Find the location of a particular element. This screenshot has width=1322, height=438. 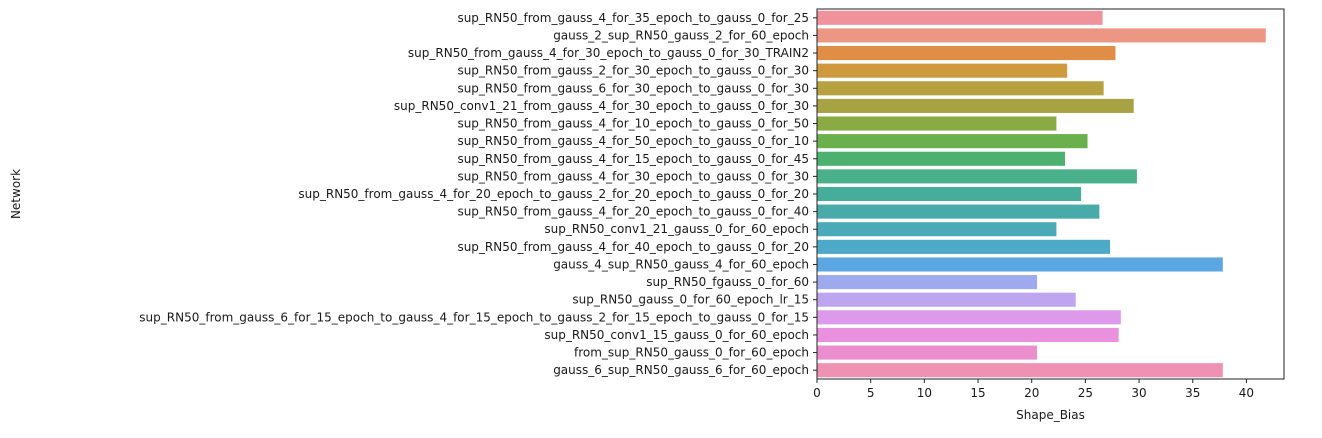

x-axis-label: Shape_Bias is located at coordinates (1050, 415).